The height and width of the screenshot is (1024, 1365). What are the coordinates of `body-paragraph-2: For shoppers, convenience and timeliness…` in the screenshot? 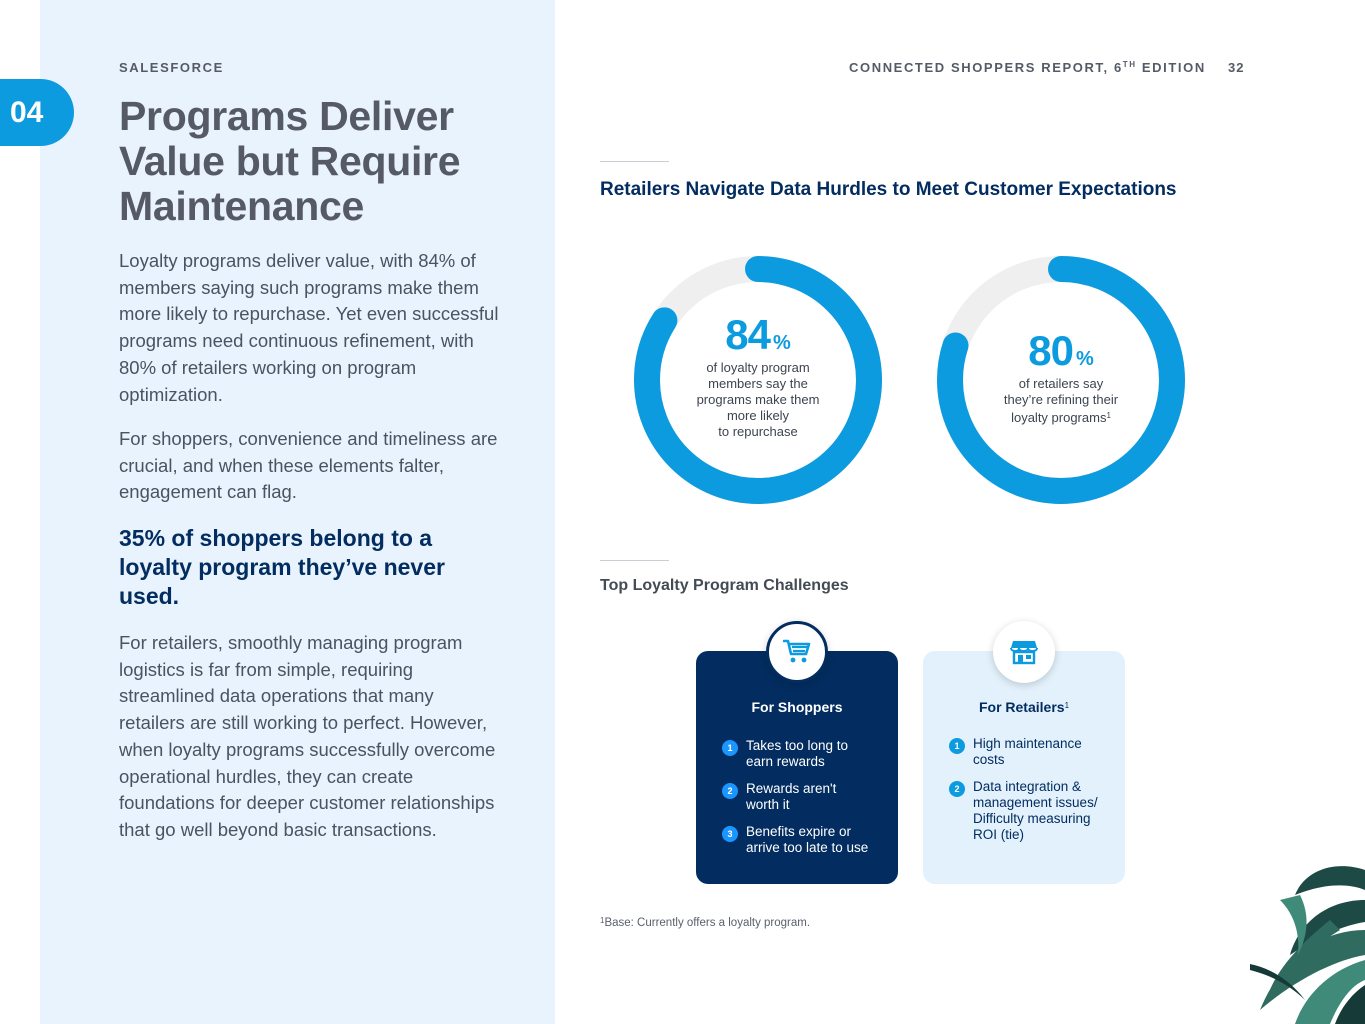 It's located at (308, 465).